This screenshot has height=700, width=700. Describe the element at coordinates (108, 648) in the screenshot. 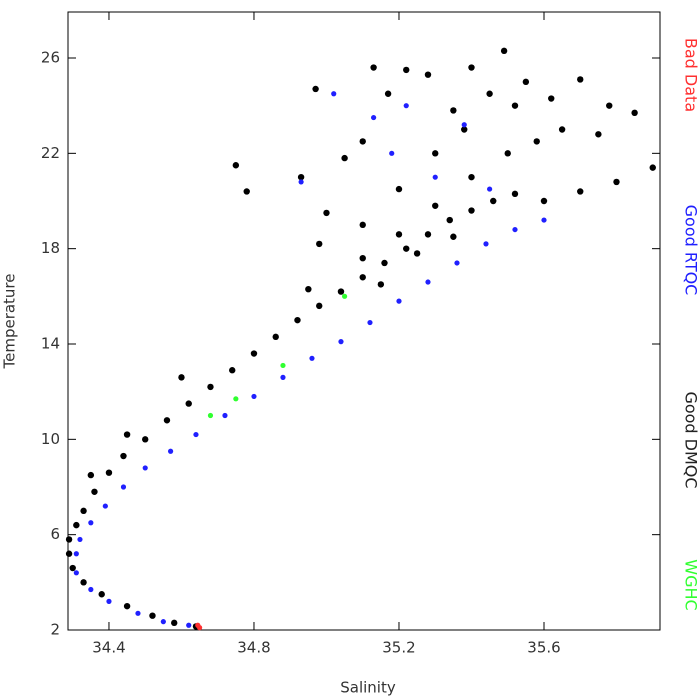

I see `x-tick-label: 34.4` at that location.